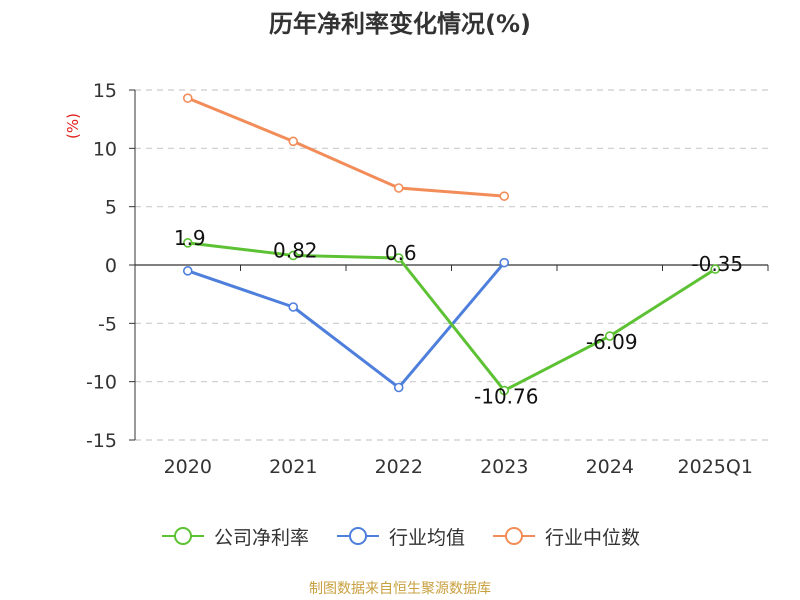 The image size is (800, 600). I want to click on legend-label-industry-median: 行业中位数, so click(593, 537).